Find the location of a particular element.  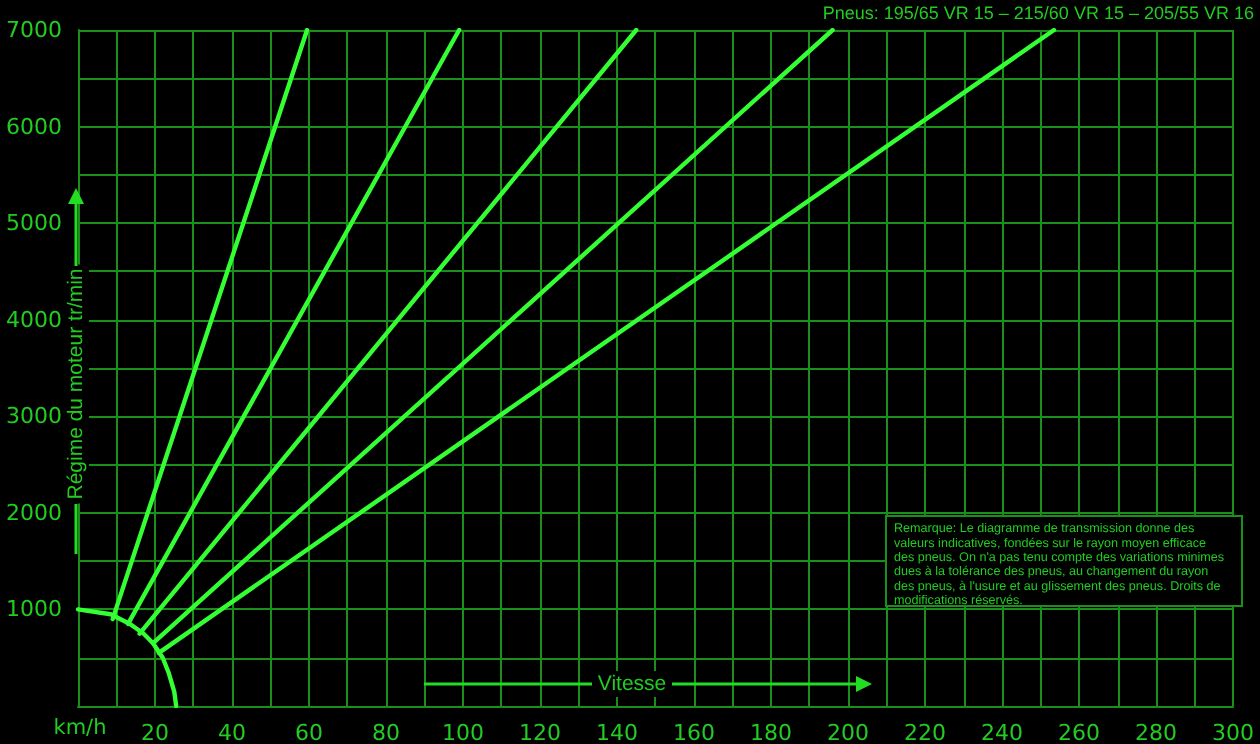

y-tick-label: 6000 is located at coordinates (33, 126).